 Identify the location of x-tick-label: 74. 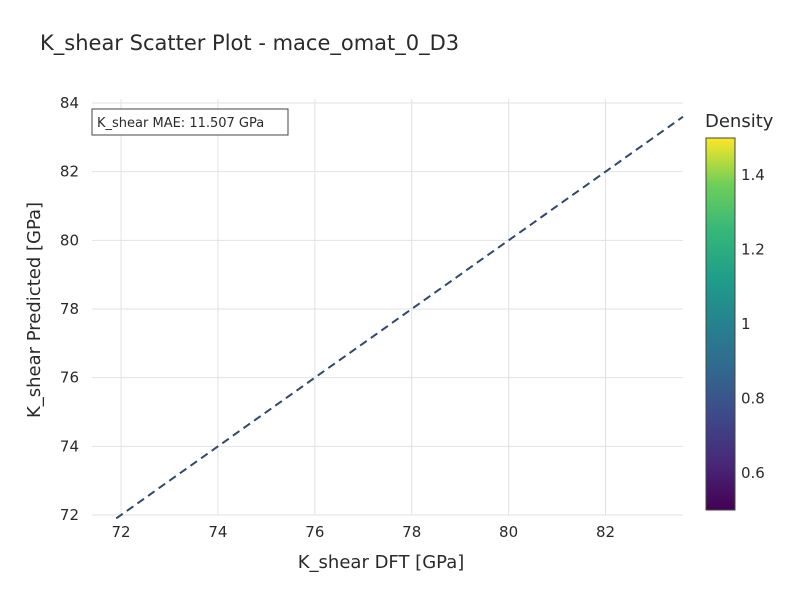
(217, 532).